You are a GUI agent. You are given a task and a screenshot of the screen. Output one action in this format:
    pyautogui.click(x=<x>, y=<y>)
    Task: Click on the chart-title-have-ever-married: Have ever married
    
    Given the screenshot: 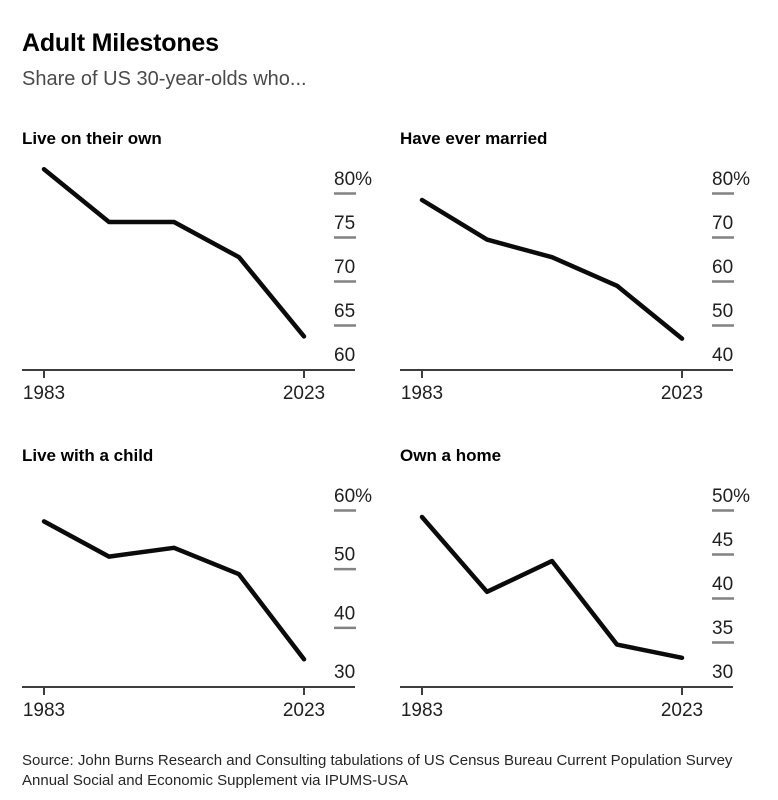 What is the action you would take?
    pyautogui.click(x=474, y=138)
    